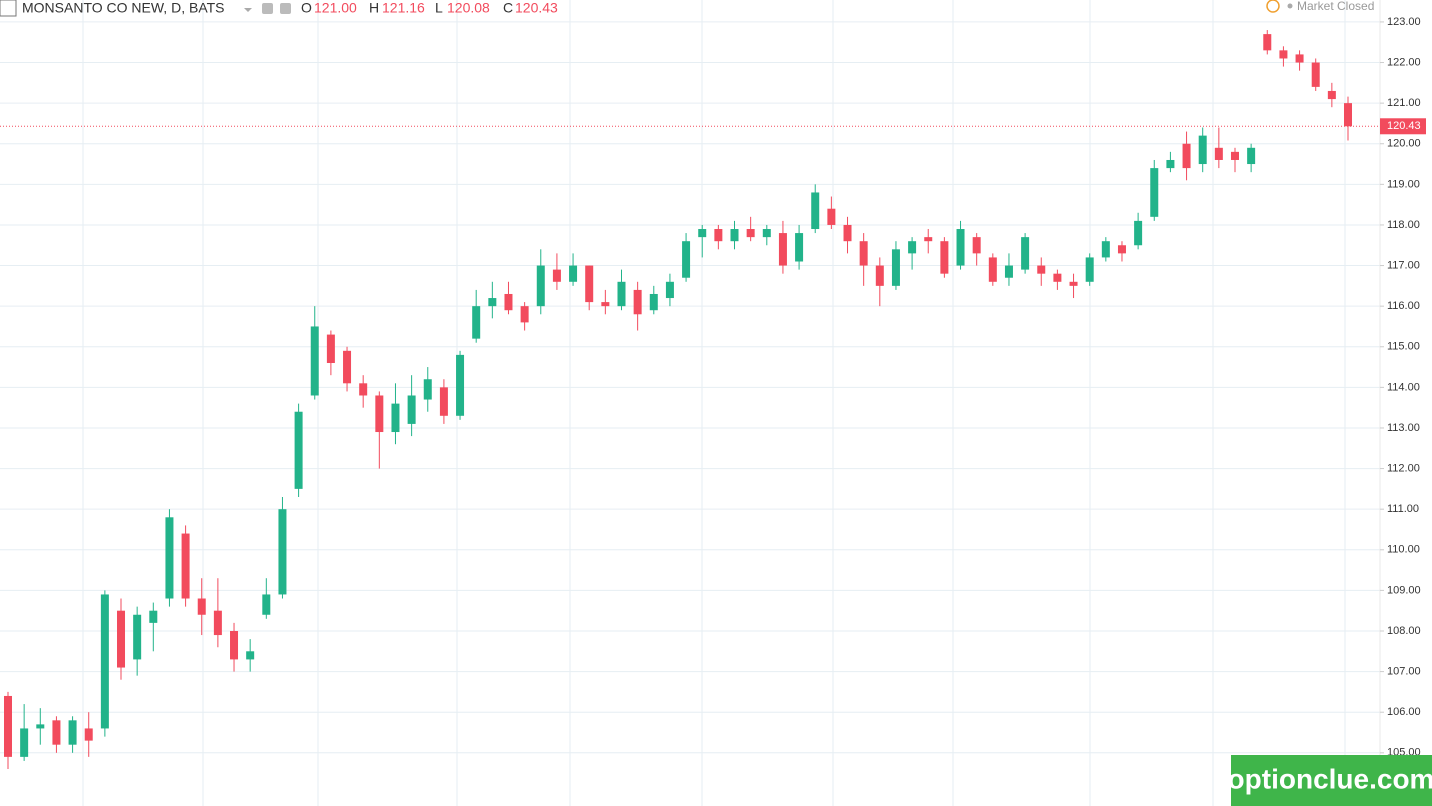 This screenshot has width=1432, height=806. What do you see at coordinates (1404, 62) in the screenshot?
I see `y-tick-label: 122.00` at bounding box center [1404, 62].